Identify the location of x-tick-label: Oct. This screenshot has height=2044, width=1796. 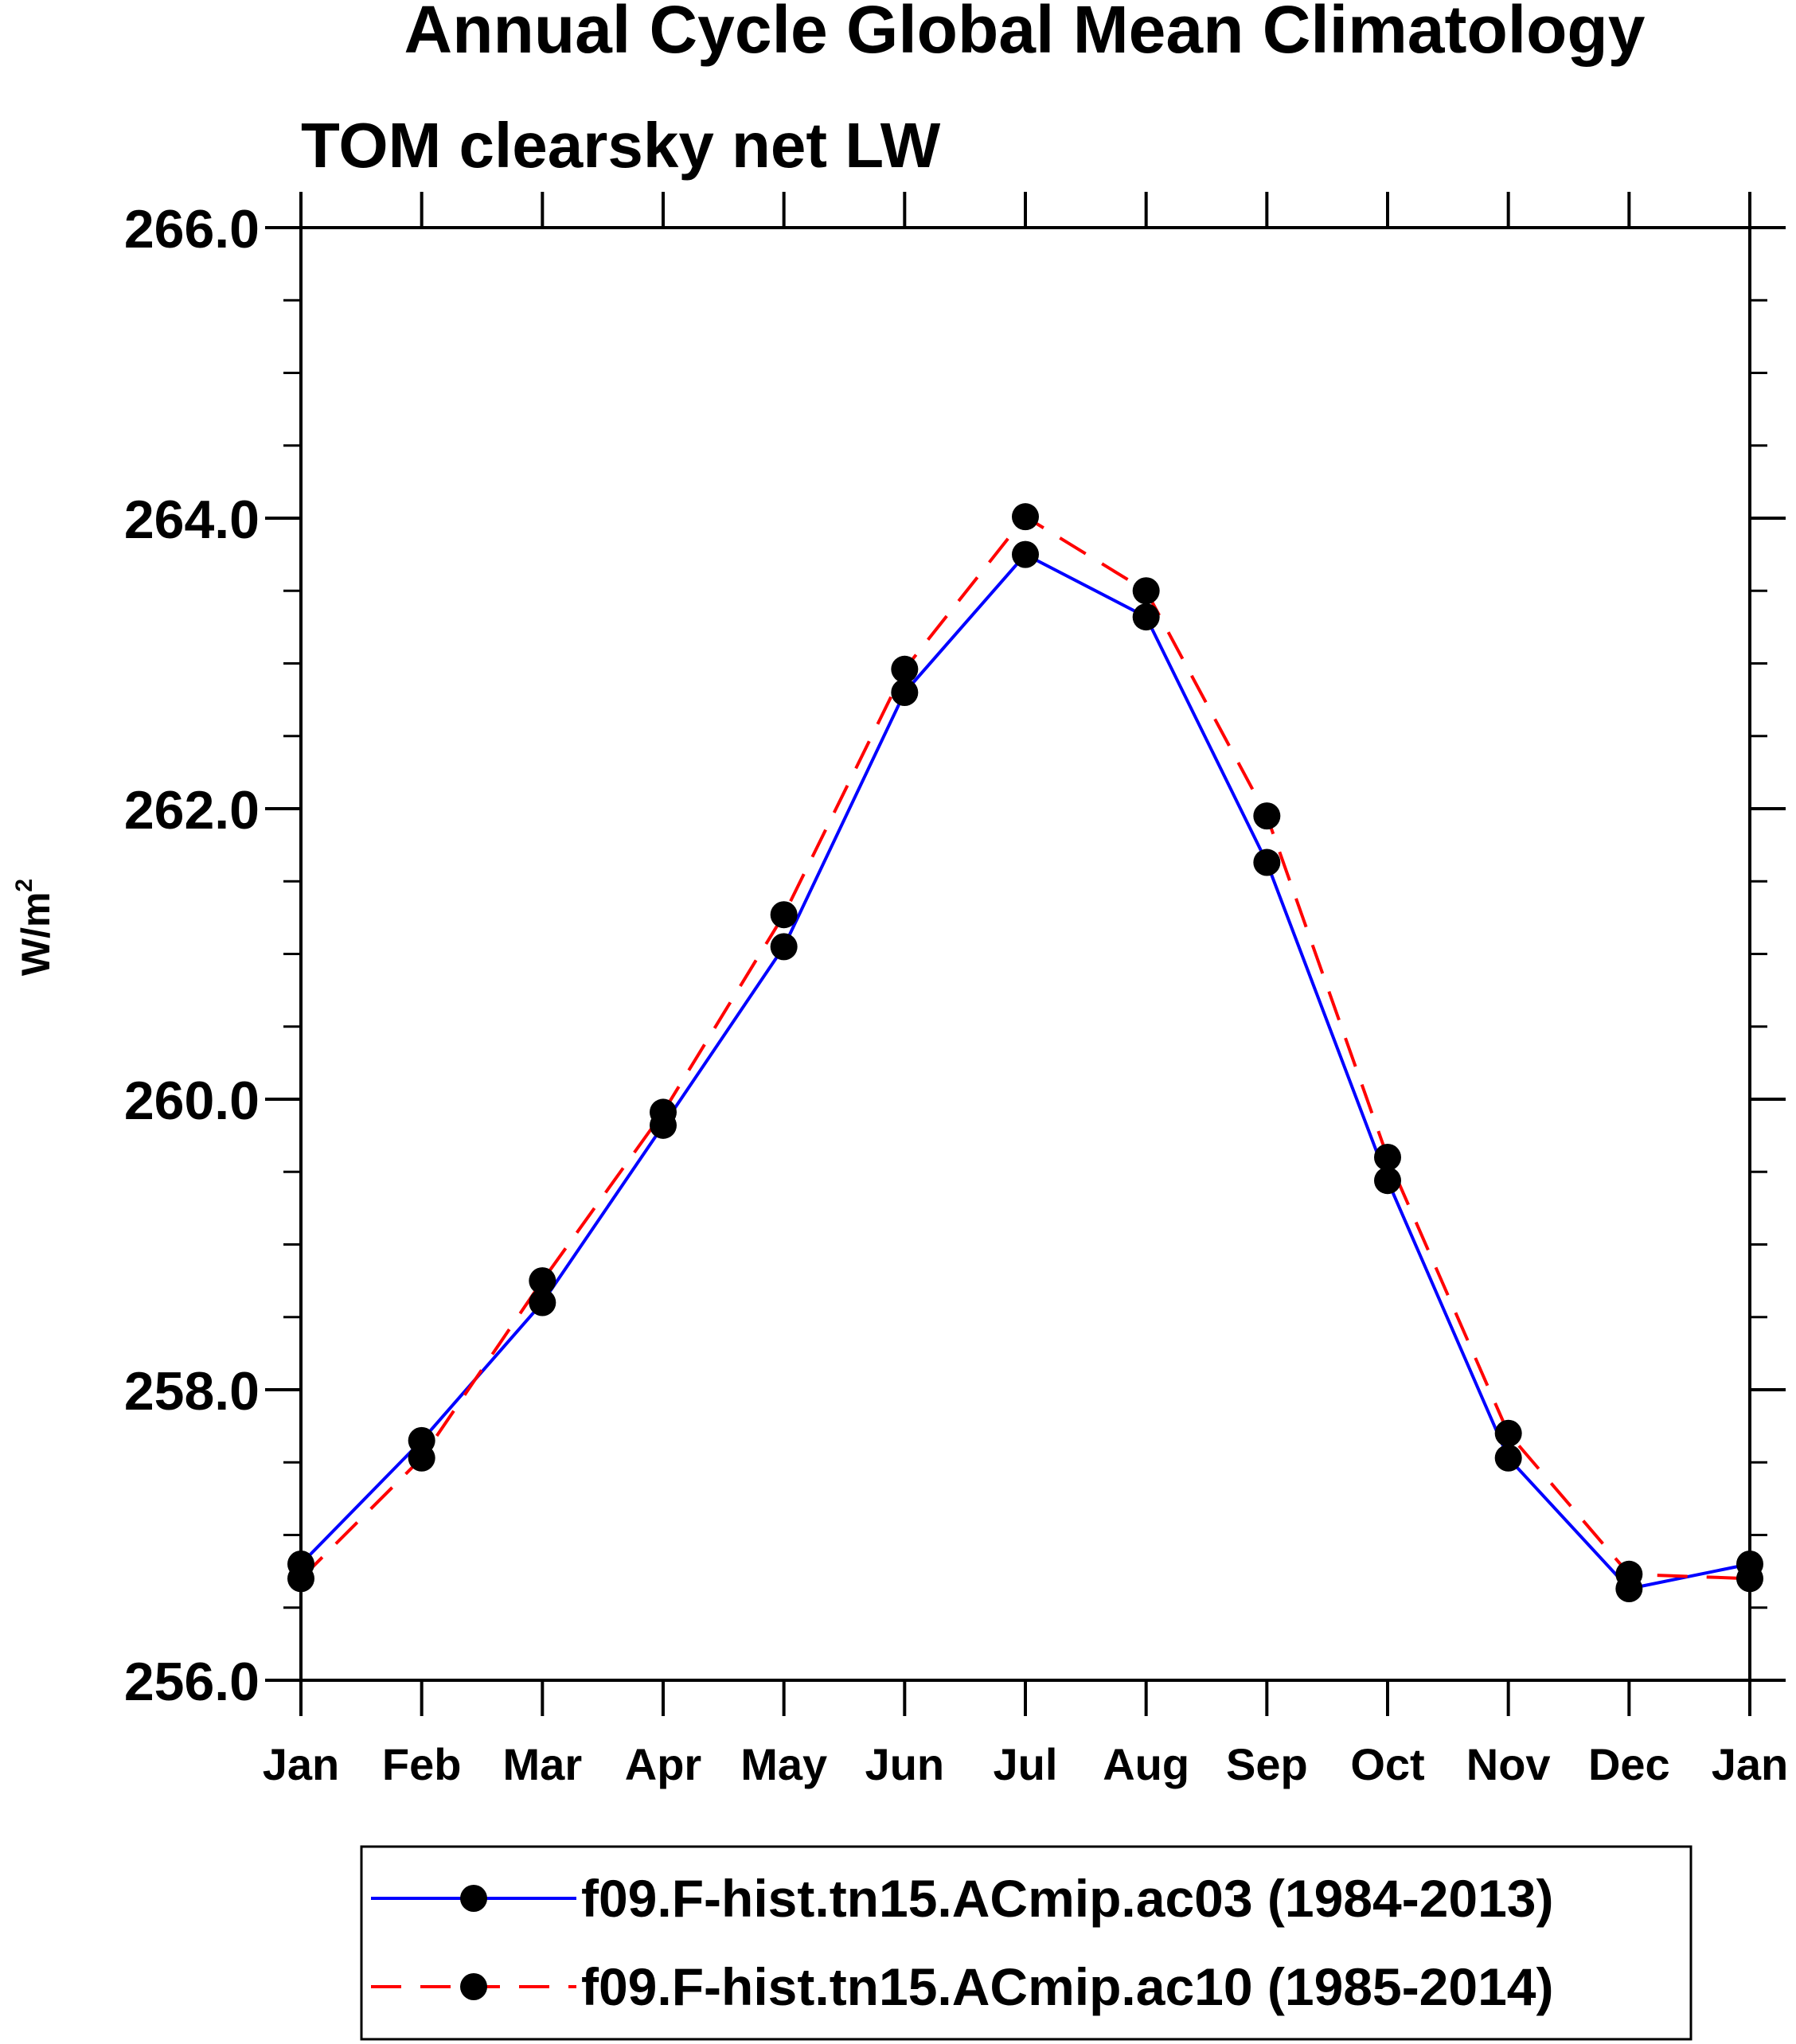
(1387, 1764).